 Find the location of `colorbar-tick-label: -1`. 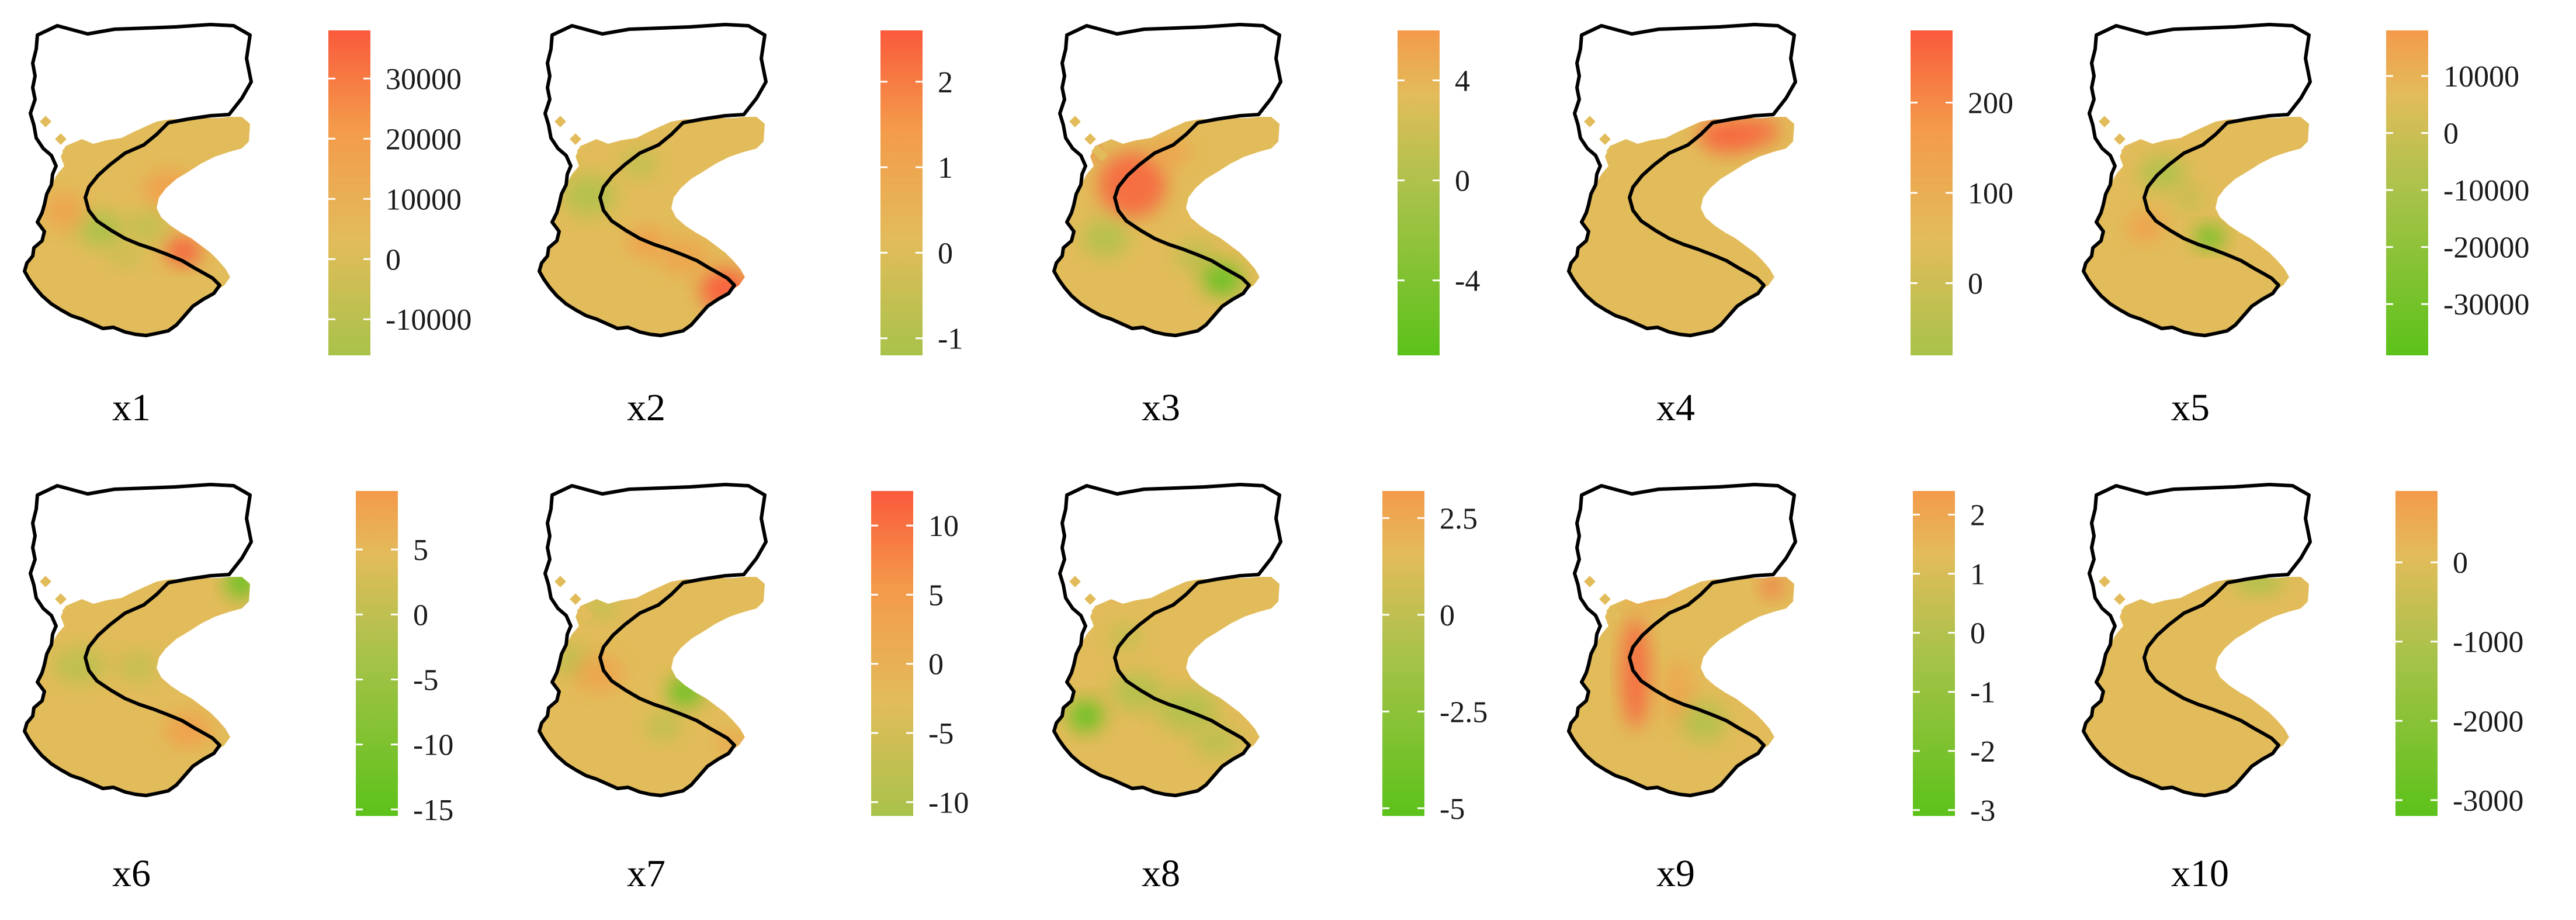

colorbar-tick-label: -1 is located at coordinates (1982, 693).